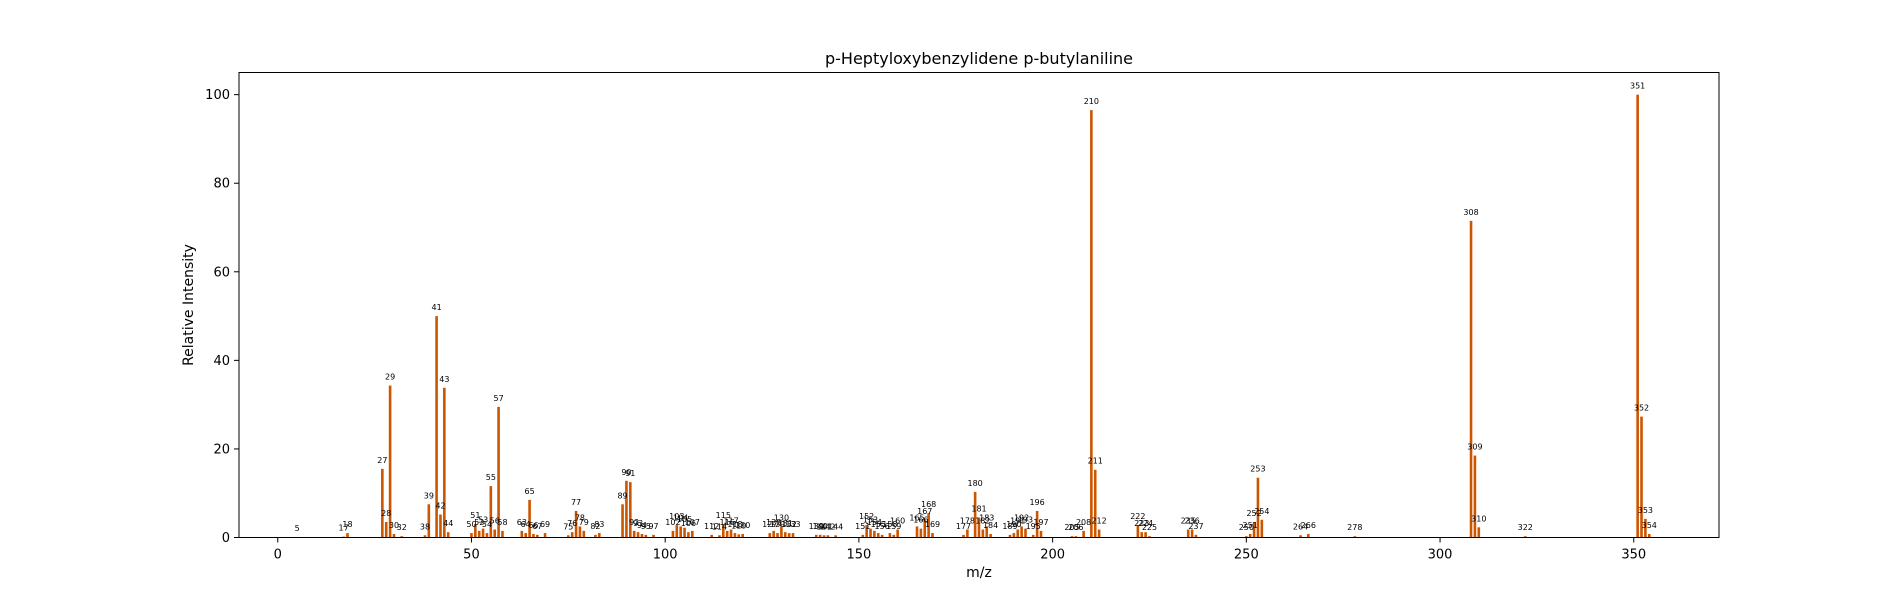 This screenshot has height=600, width=1900. I want to click on peak-label-208: 208, so click(1083, 522).